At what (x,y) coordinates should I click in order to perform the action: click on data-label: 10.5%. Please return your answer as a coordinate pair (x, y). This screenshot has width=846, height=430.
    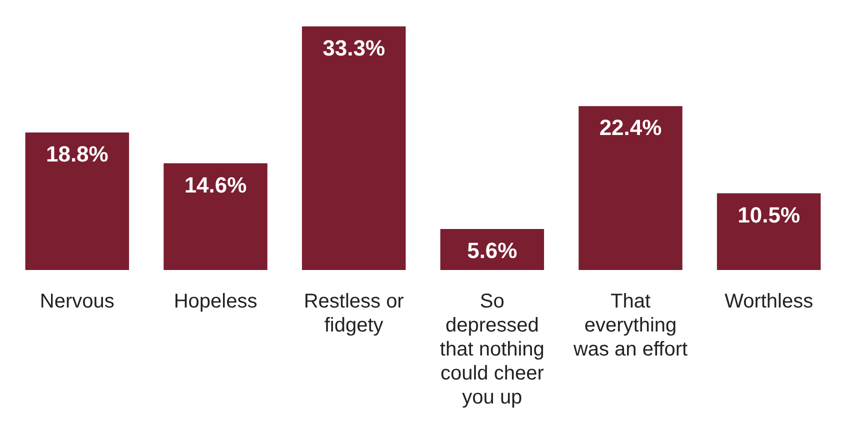
    Looking at the image, I should click on (769, 215).